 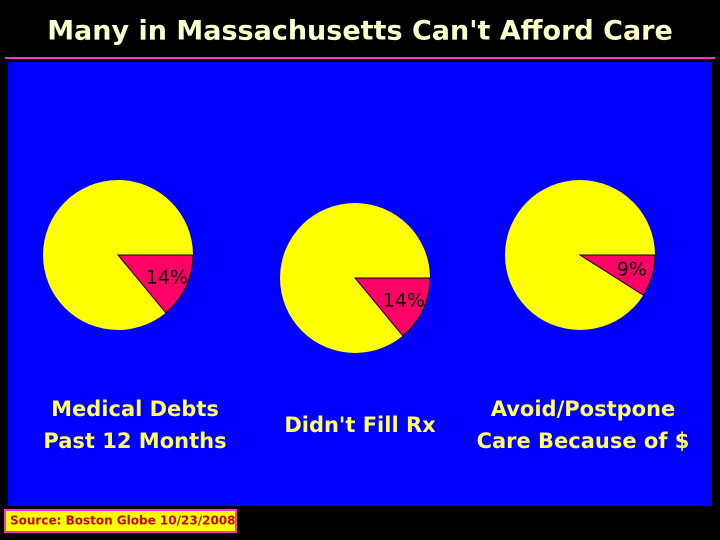 I want to click on chart-title: Medical Debts, so click(x=135, y=409).